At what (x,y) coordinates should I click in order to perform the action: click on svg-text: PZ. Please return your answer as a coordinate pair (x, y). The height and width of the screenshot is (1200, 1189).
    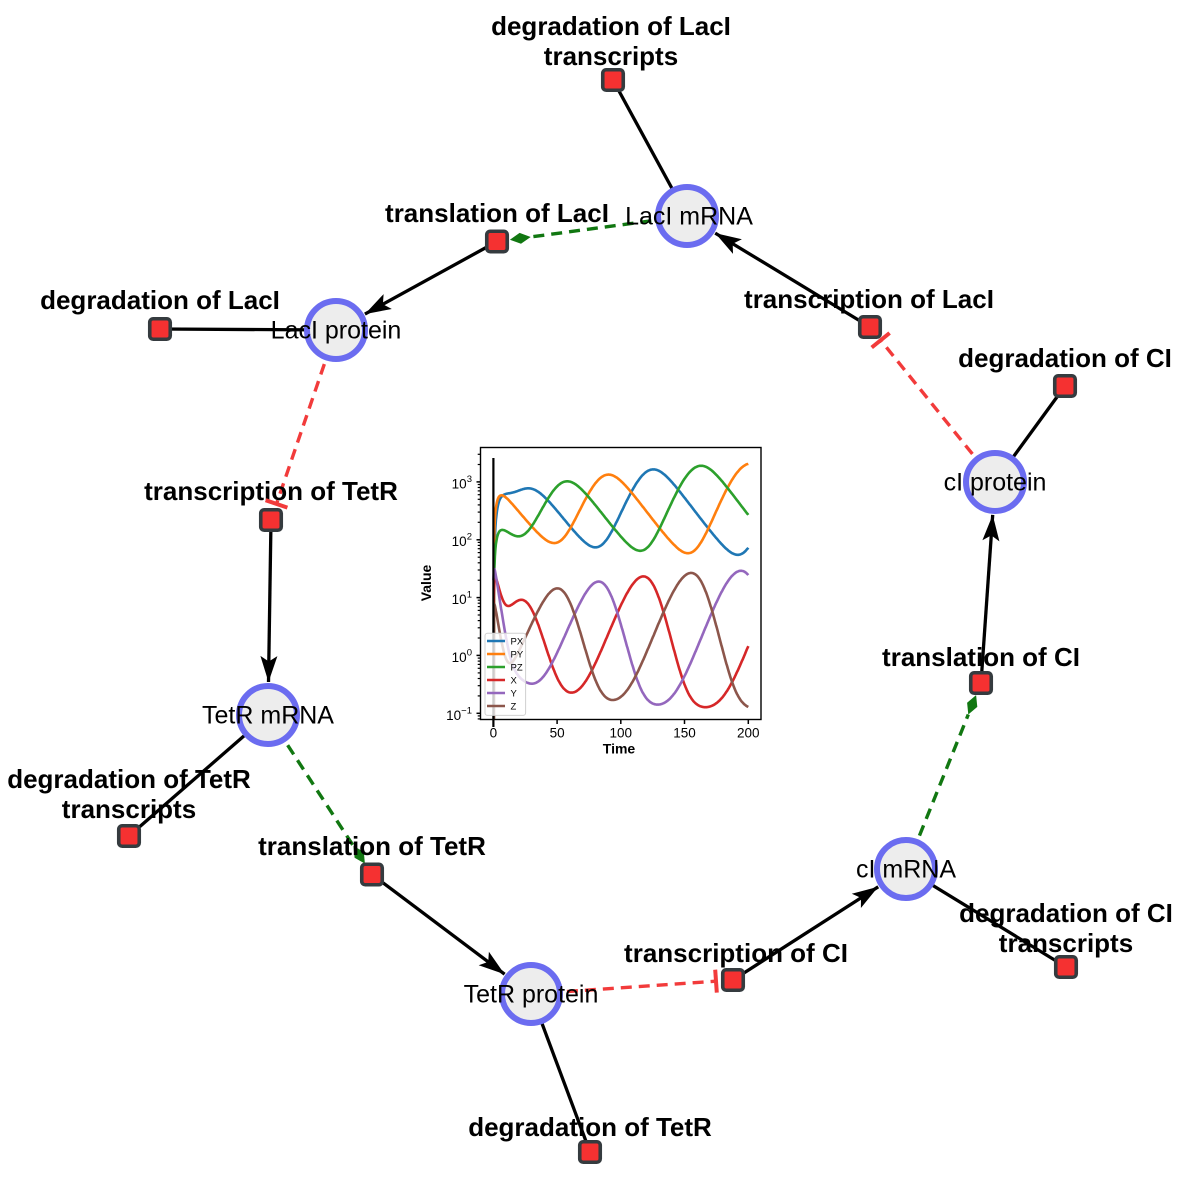
    Looking at the image, I should click on (517, 668).